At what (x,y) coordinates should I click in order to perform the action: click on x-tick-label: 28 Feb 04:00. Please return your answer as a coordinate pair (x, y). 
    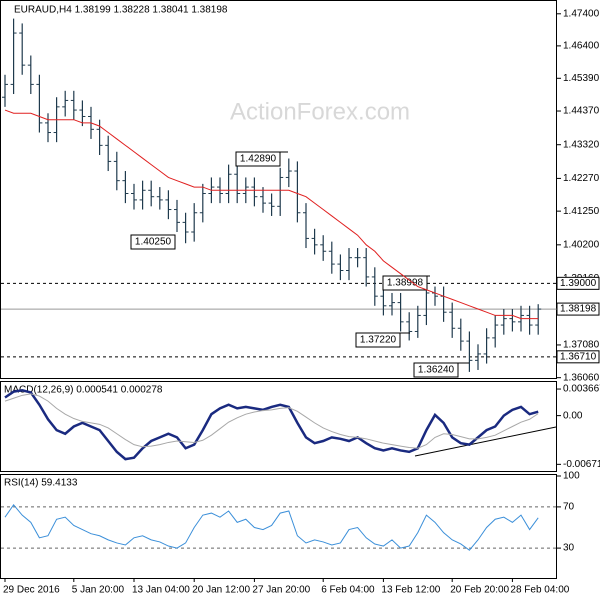
    Looking at the image, I should click on (539, 590).